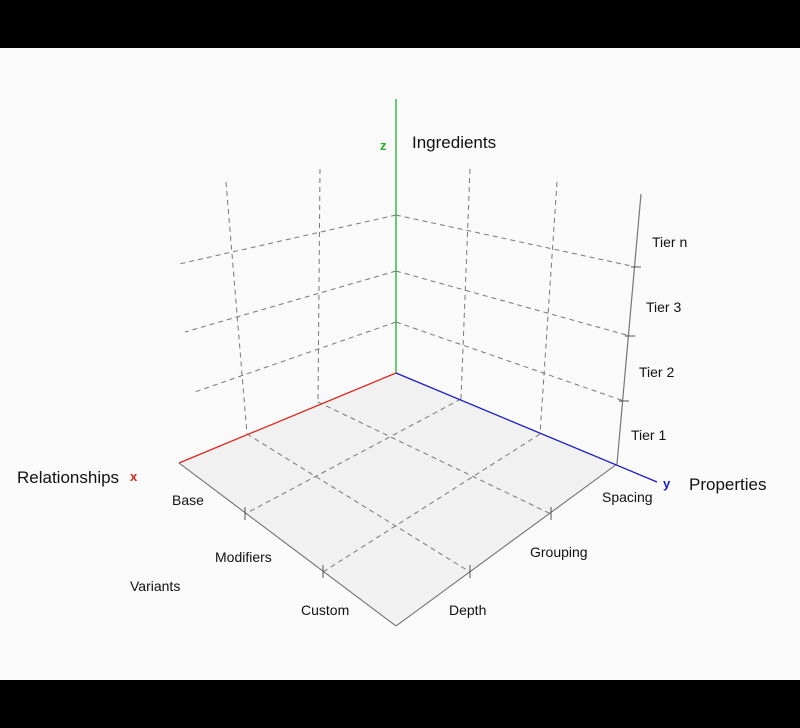  Describe the element at coordinates (467, 610) in the screenshot. I see `y-tick-label: Depth` at that location.